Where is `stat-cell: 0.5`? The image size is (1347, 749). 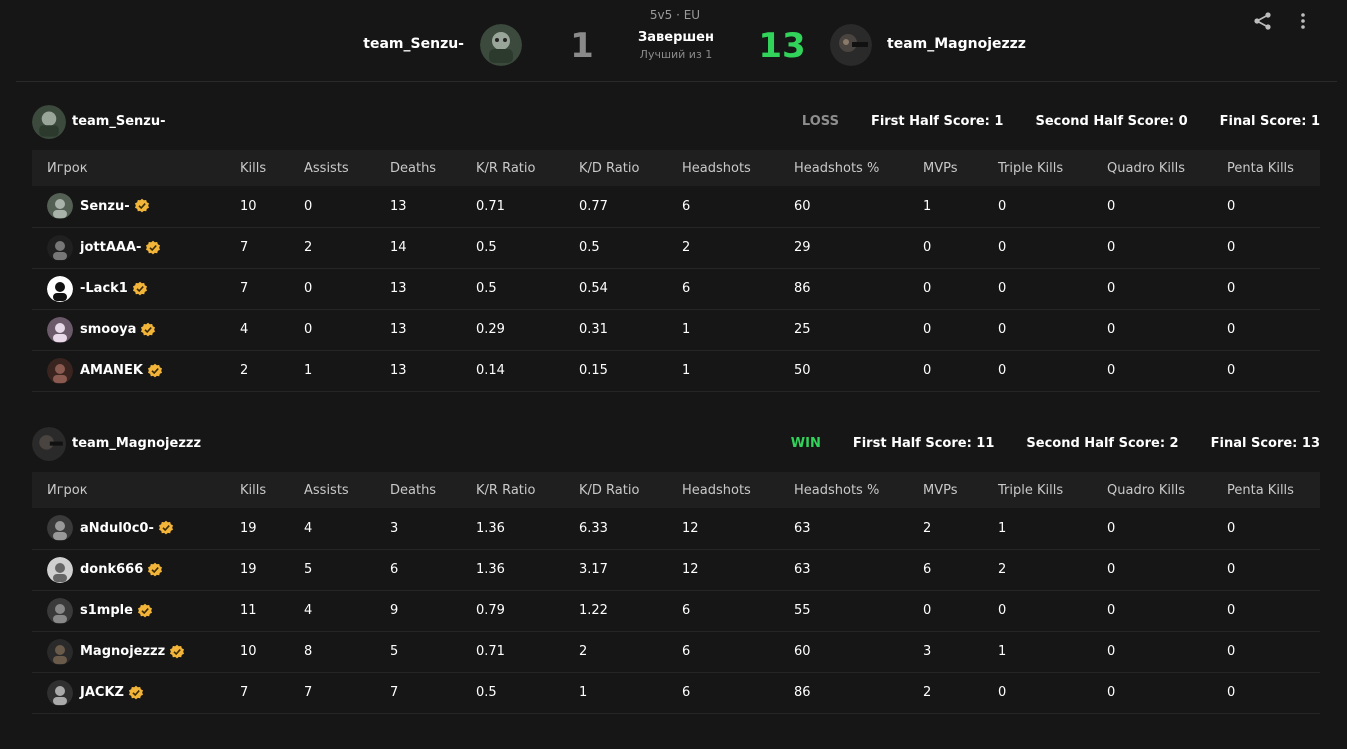 stat-cell: 0.5 is located at coordinates (486, 288).